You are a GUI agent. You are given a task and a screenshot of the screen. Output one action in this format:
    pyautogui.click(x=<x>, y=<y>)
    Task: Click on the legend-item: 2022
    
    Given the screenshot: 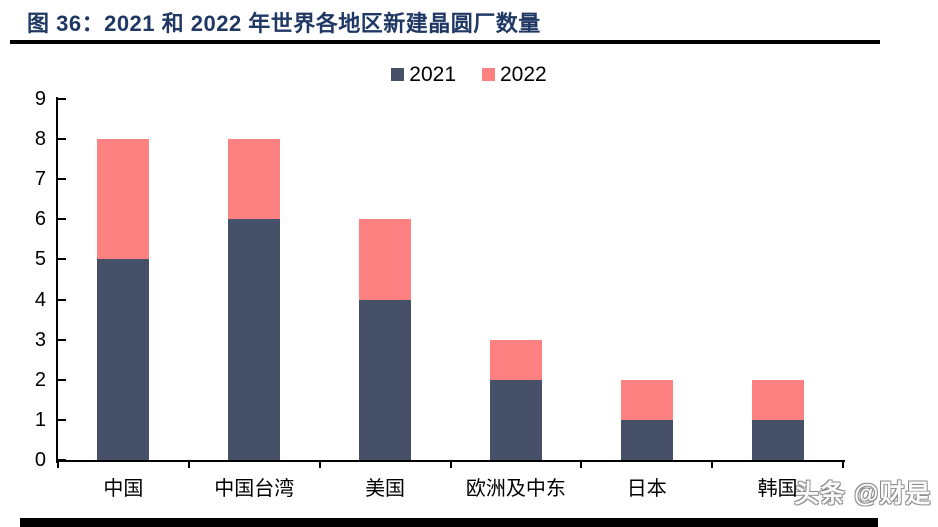 What is the action you would take?
    pyautogui.click(x=514, y=74)
    